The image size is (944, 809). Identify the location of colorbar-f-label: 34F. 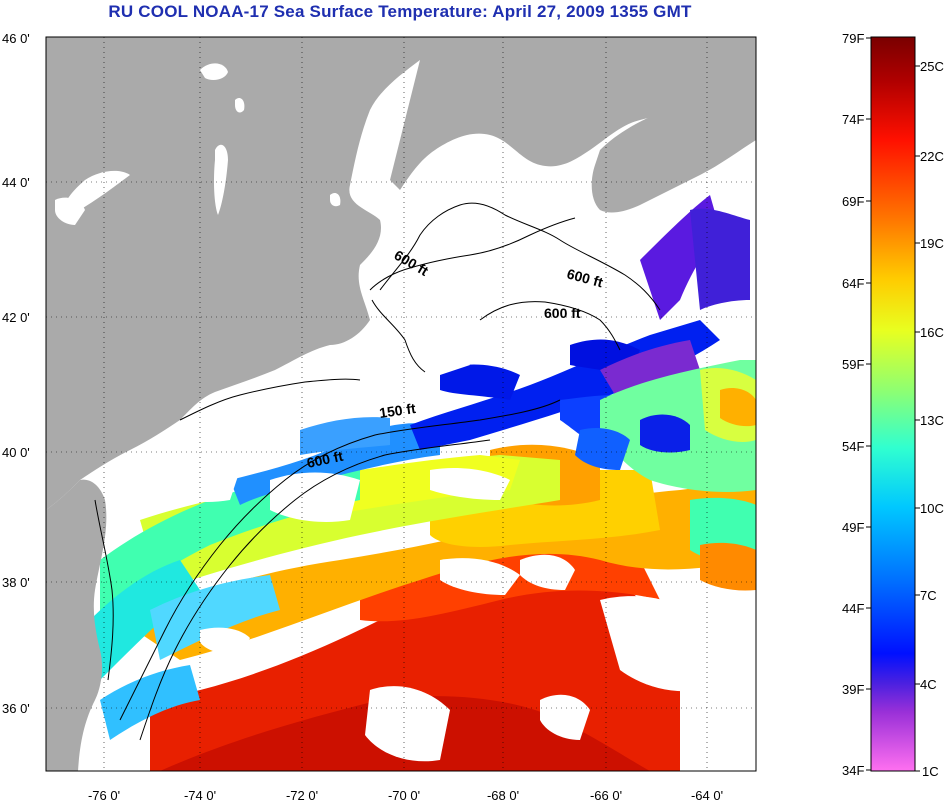
(853, 770).